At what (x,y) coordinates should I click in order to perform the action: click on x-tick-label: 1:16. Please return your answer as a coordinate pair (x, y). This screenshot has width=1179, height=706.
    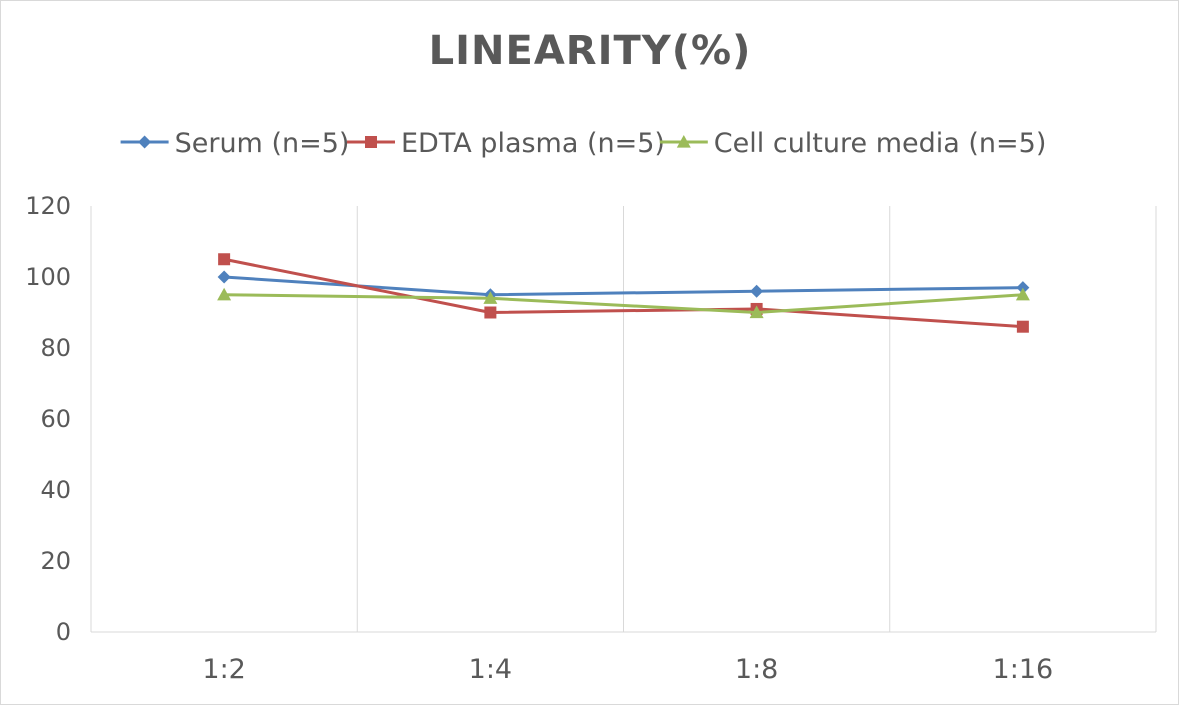
    Looking at the image, I should click on (1023, 669).